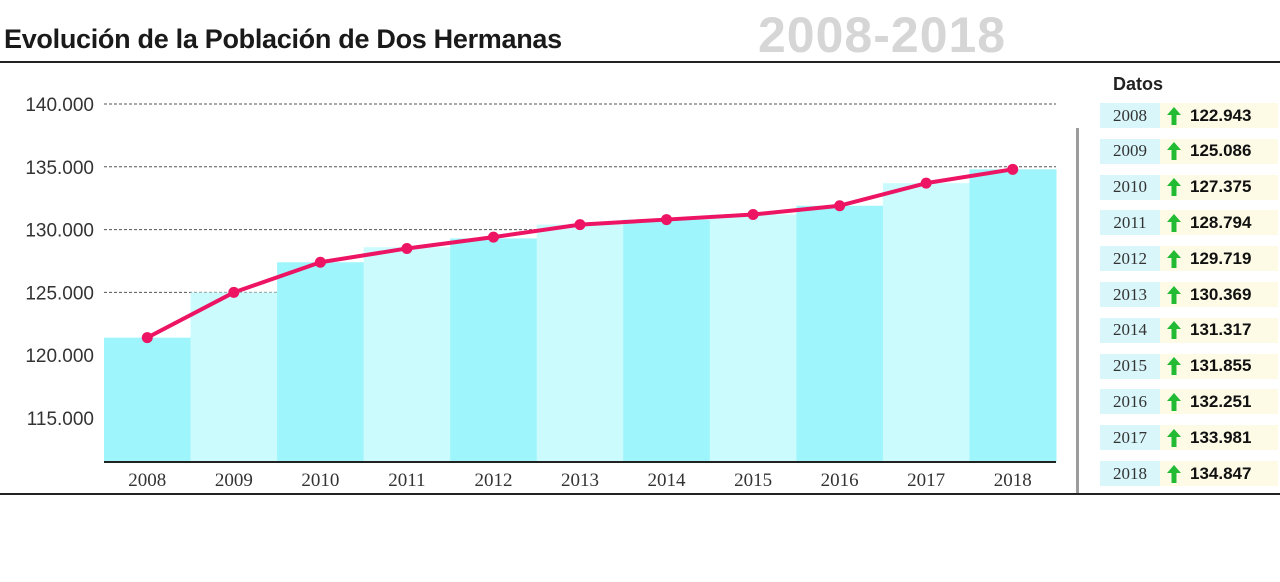 The height and width of the screenshot is (582, 1280). I want to click on data-row-value-cell: 133.981, so click(1219, 438).